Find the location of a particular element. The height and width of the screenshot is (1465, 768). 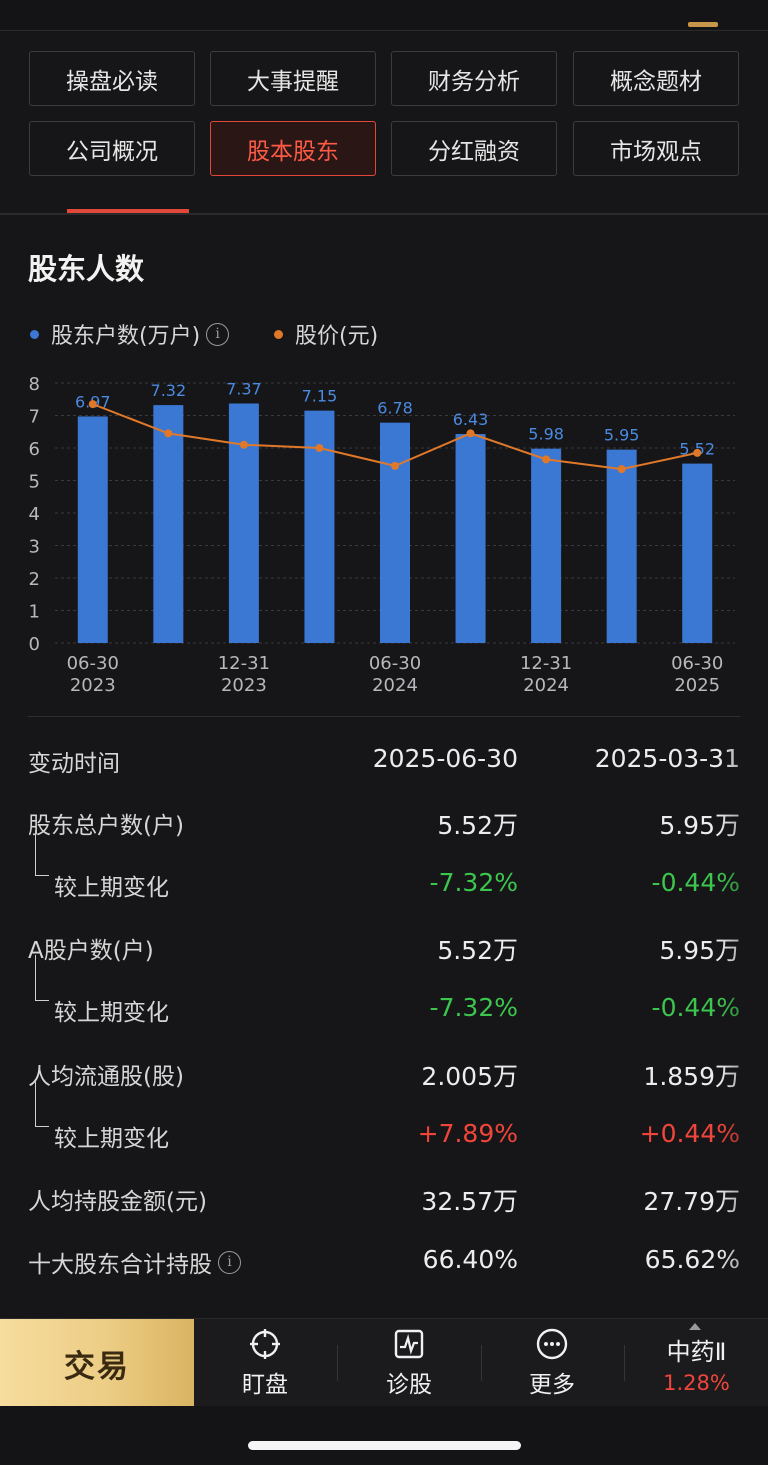

value-current: 32.57万 is located at coordinates (469, 1201).